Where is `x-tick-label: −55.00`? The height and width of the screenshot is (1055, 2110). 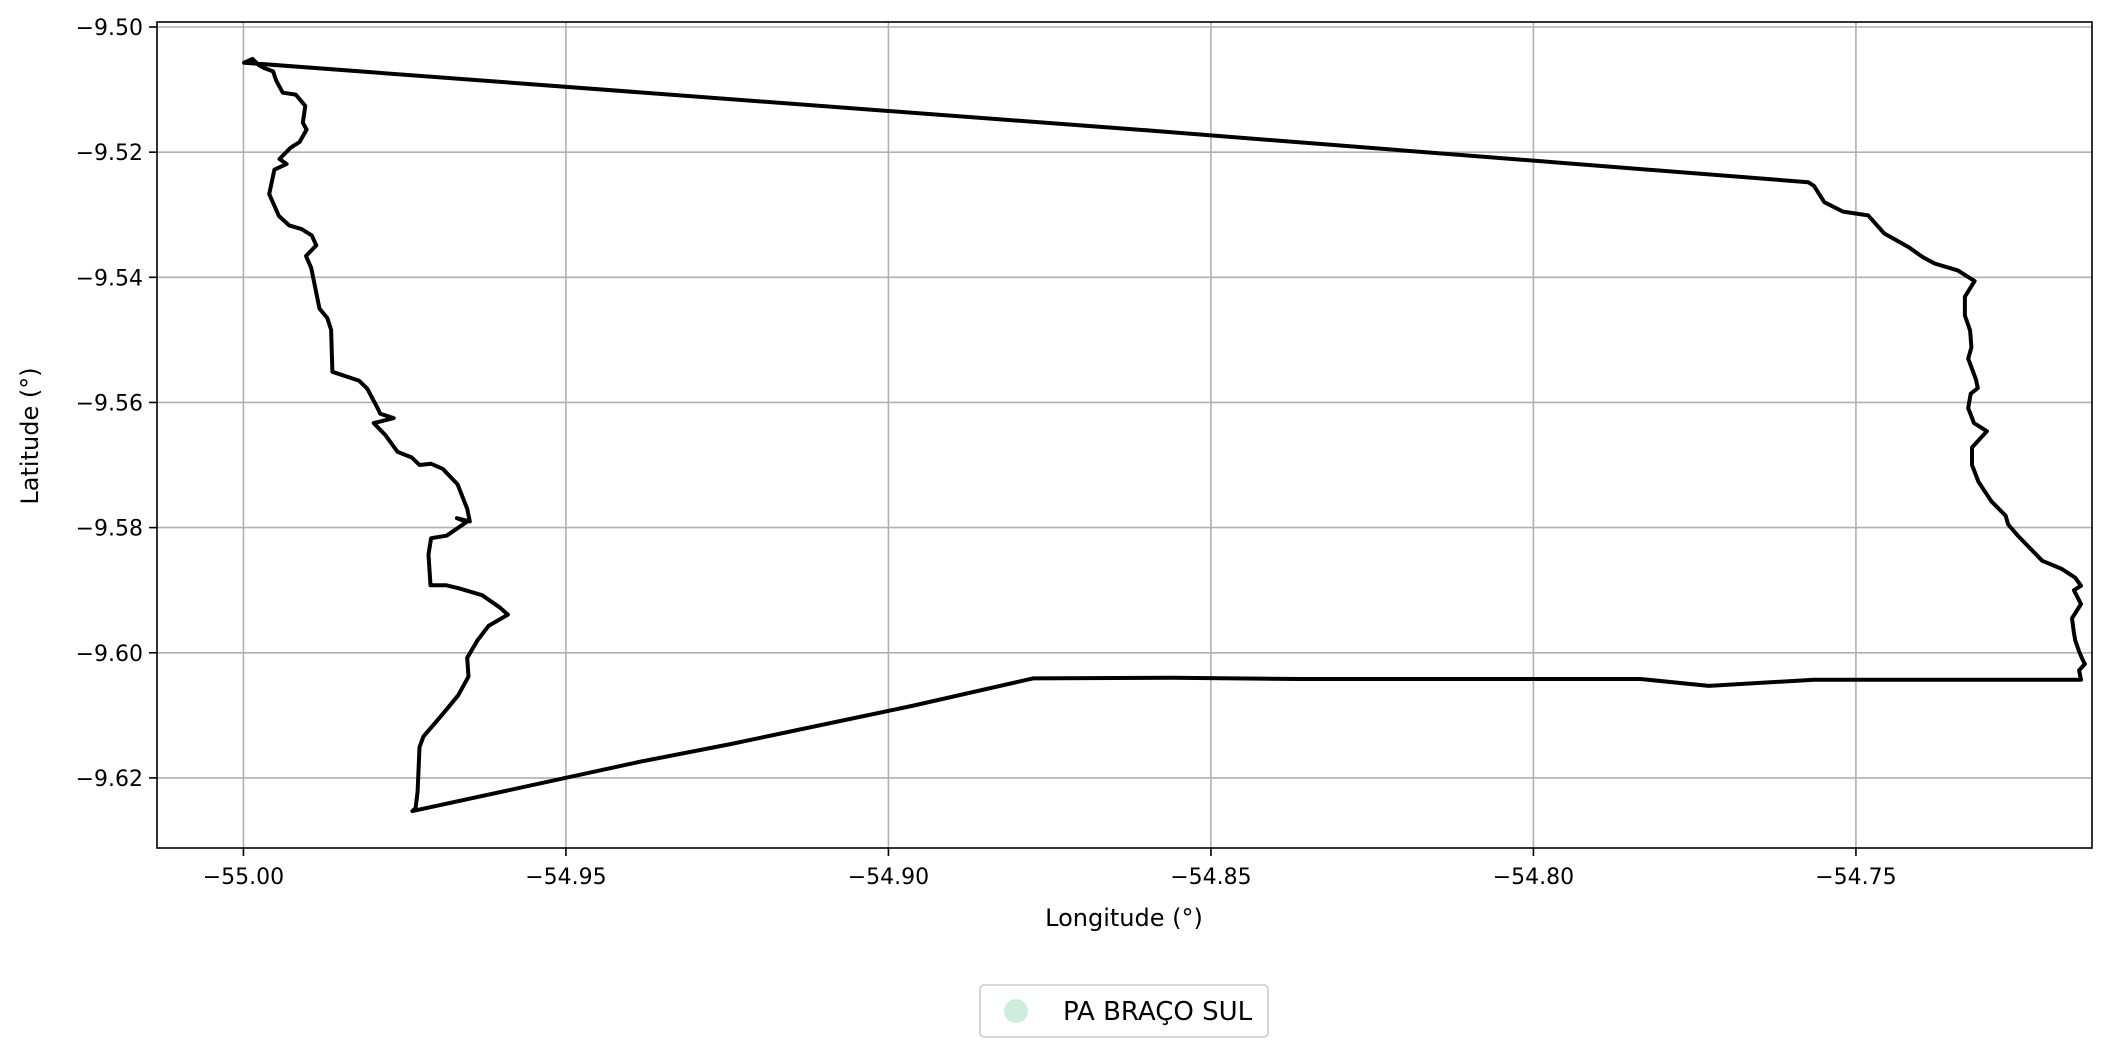 x-tick-label: −55.00 is located at coordinates (243, 877).